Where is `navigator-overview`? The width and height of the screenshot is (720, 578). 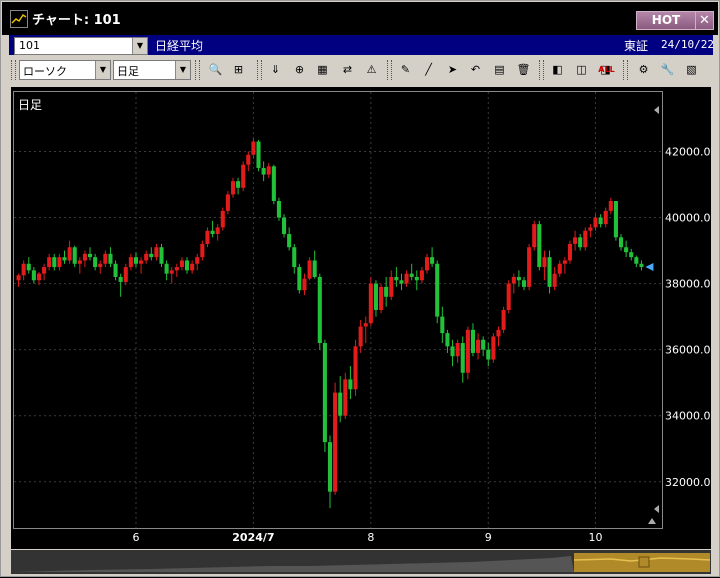 navigator-overview is located at coordinates (361, 562).